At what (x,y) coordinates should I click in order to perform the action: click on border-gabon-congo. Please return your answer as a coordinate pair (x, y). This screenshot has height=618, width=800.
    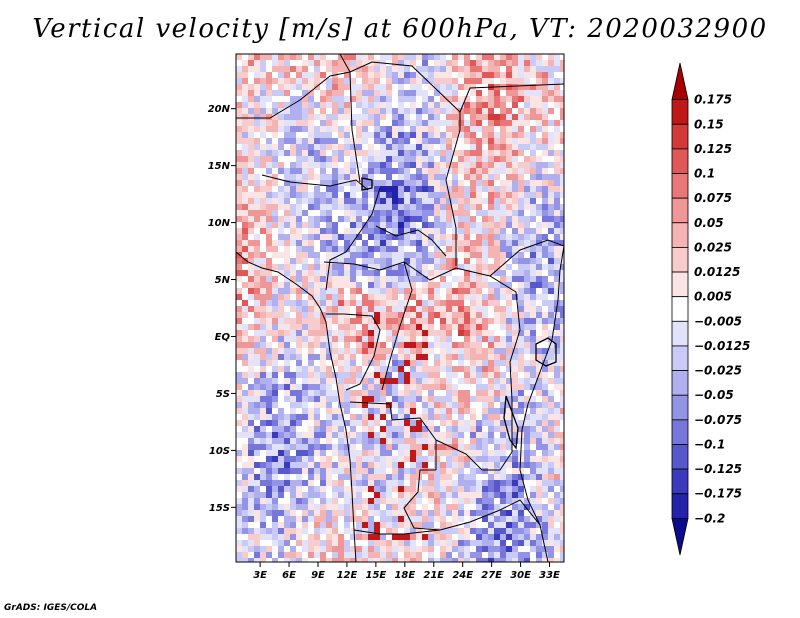
    Looking at the image, I should click on (353, 352).